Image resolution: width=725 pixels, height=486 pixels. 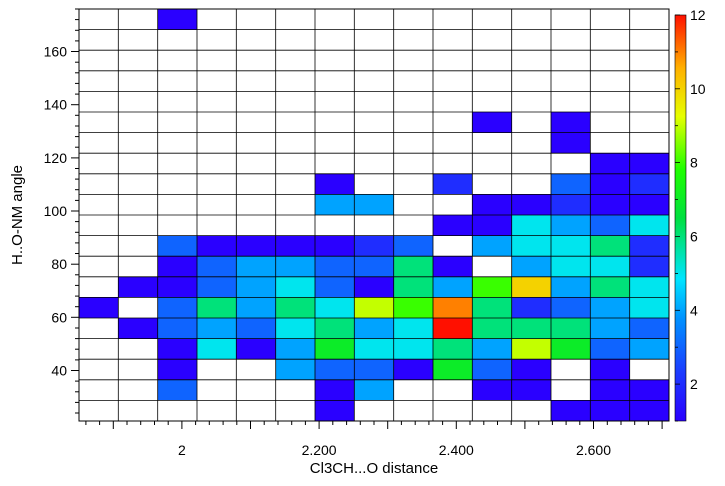 What do you see at coordinates (694, 384) in the screenshot?
I see `colorbar-tick-label: 2` at bounding box center [694, 384].